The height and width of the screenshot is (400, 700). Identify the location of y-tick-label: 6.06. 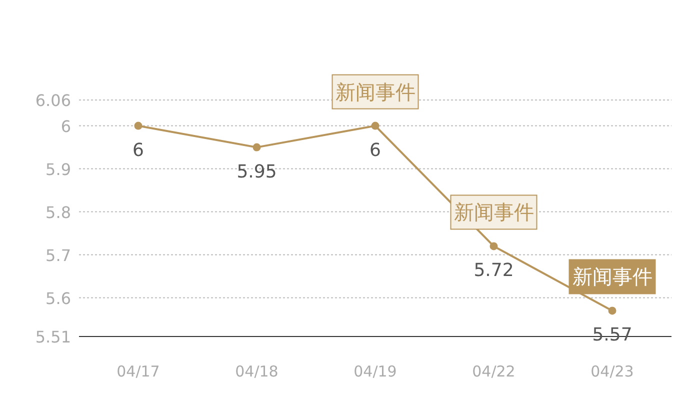
(53, 100).